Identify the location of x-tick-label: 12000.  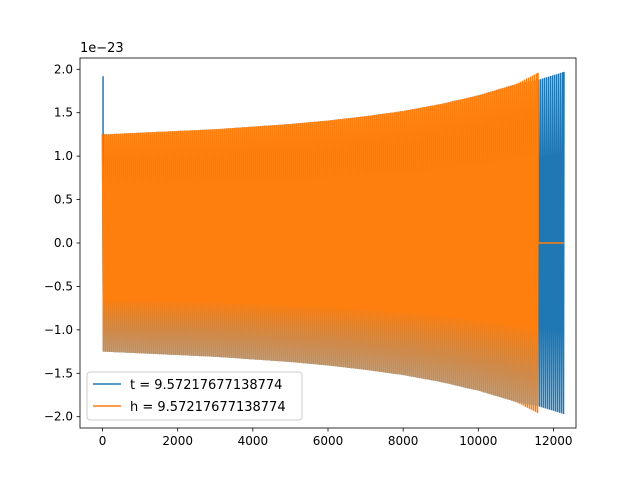
(553, 441).